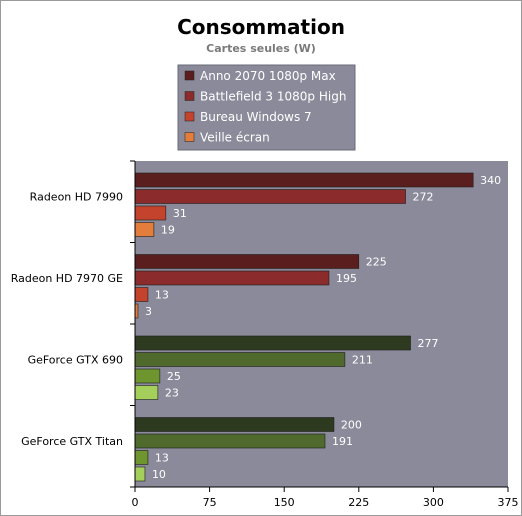 The image size is (522, 516). Describe the element at coordinates (433, 502) in the screenshot. I see `x-tick-label: 300` at that location.